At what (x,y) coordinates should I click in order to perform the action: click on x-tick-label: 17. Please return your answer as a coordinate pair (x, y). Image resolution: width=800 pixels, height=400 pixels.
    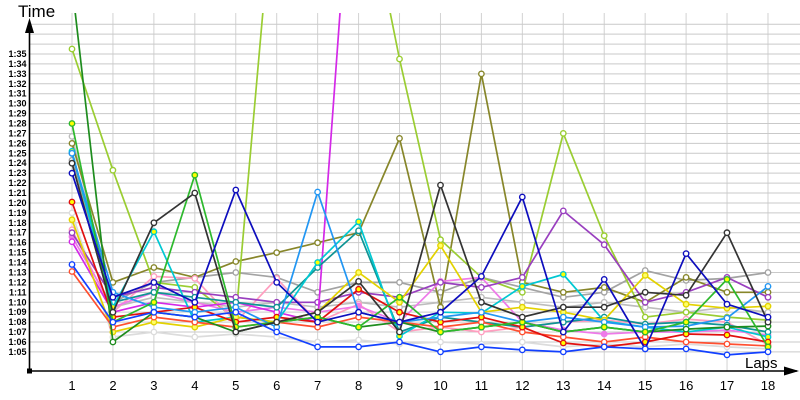
    Looking at the image, I should click on (727, 385).